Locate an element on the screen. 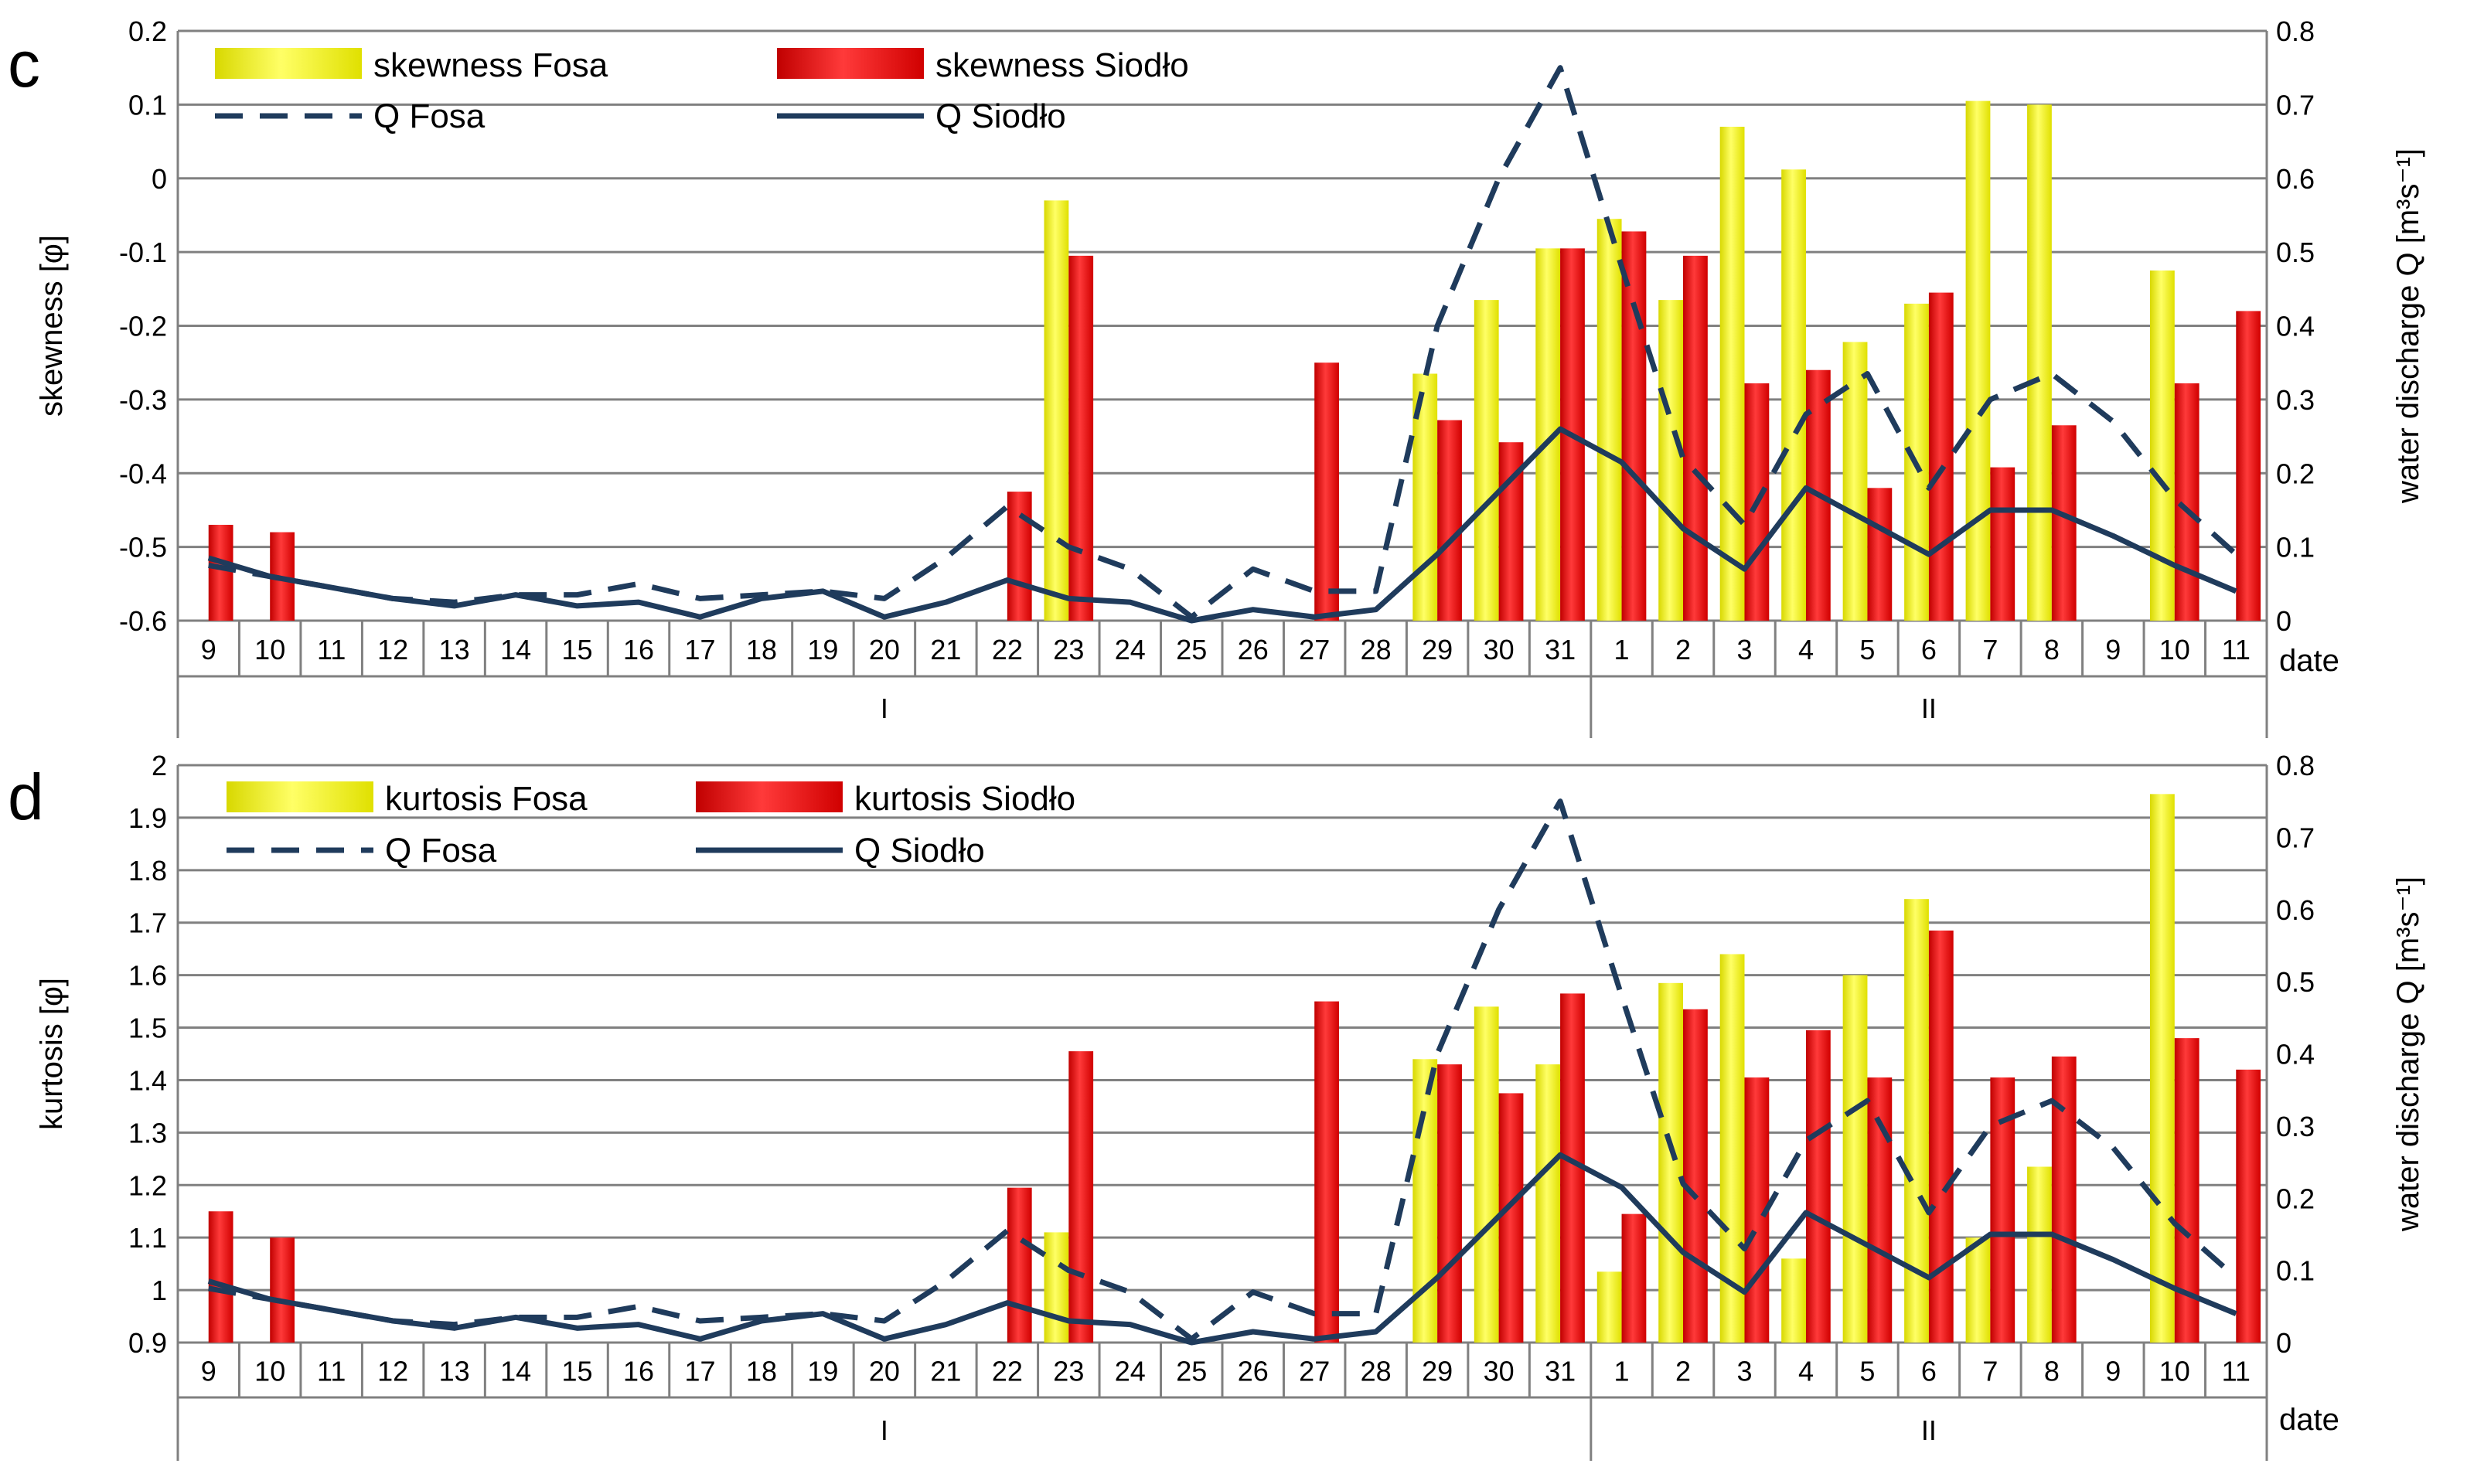 The image size is (2467, 1484). x-tick-label: 9 is located at coordinates (209, 1371).